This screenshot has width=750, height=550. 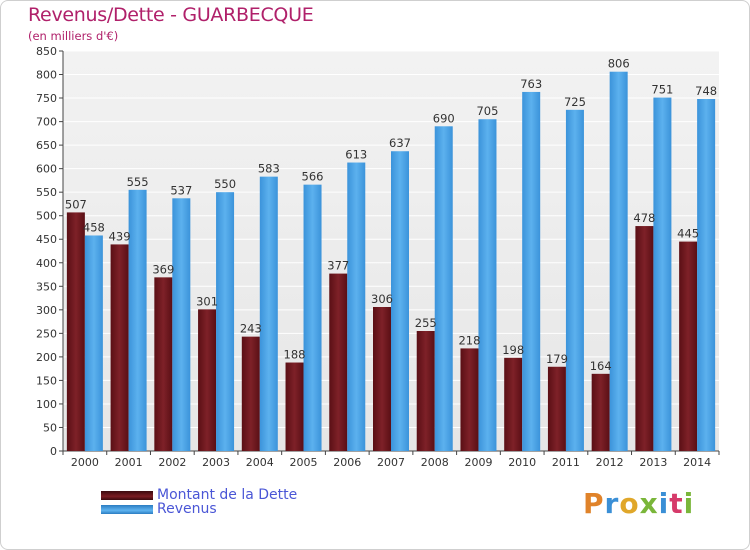 What do you see at coordinates (610, 462) in the screenshot?
I see `x-tick-label: 2012` at bounding box center [610, 462].